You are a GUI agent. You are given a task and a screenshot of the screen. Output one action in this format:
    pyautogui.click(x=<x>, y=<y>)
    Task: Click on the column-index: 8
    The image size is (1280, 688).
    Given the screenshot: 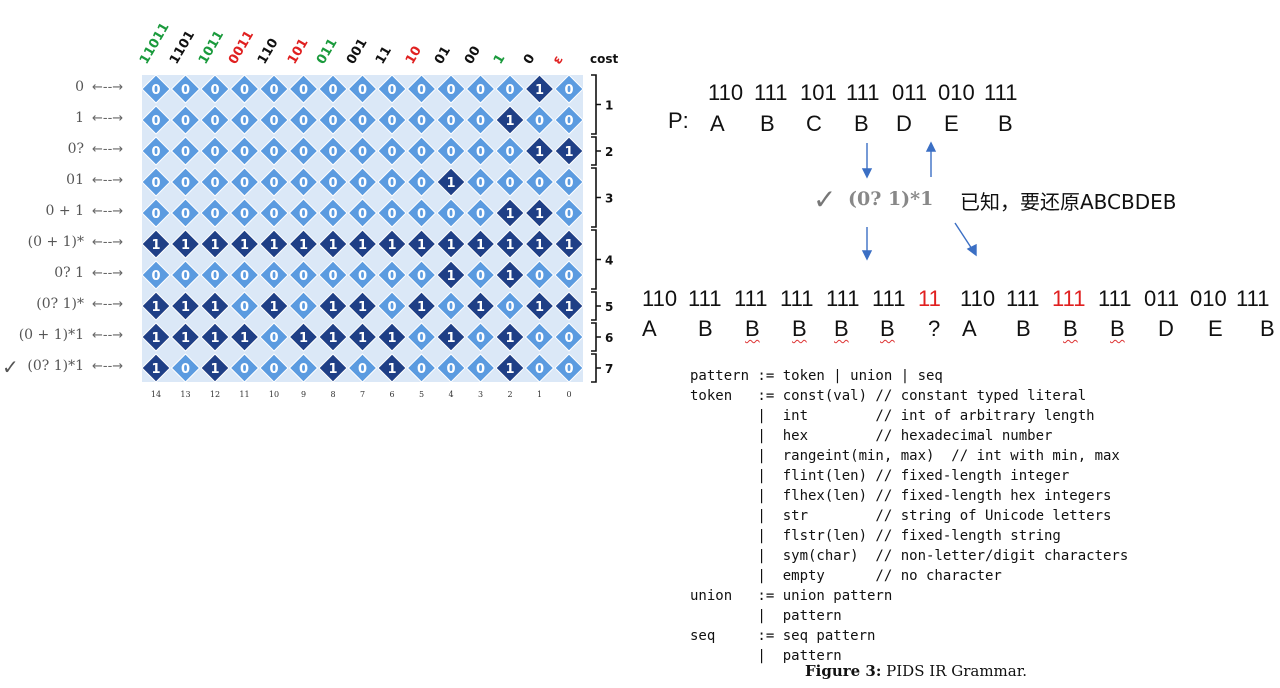 What is the action you would take?
    pyautogui.click(x=333, y=394)
    